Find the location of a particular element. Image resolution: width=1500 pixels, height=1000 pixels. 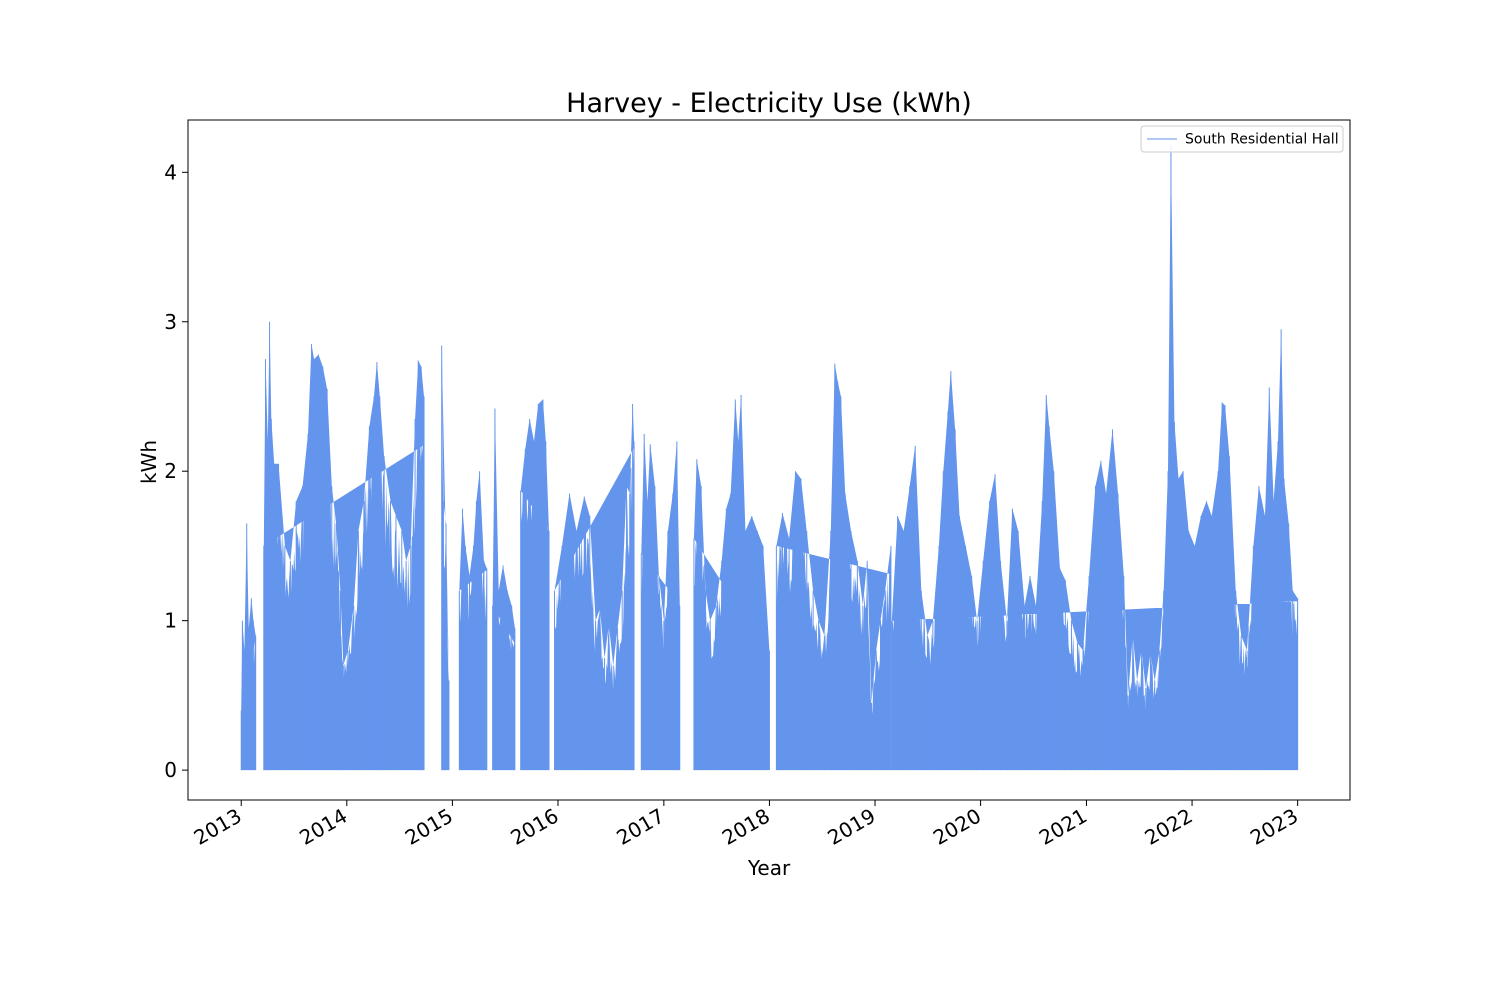

y-tick-label: 0 is located at coordinates (170, 770).